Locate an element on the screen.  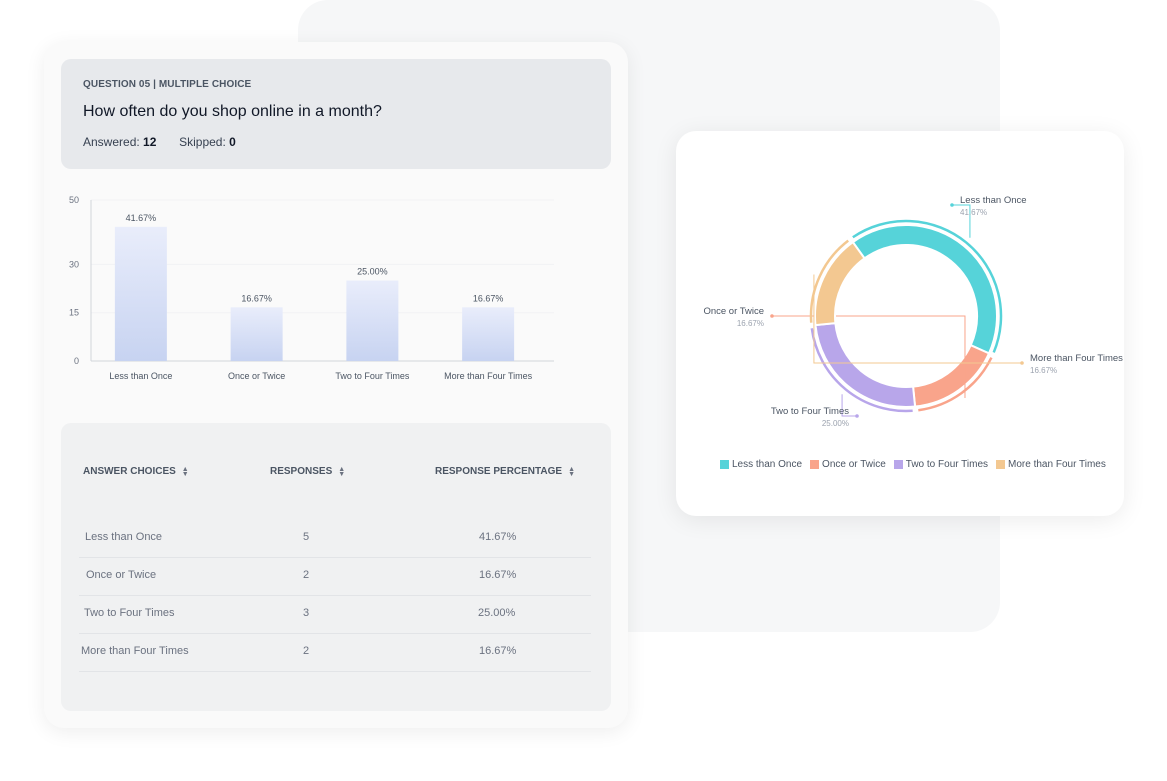
legend-label: More than Four Times is located at coordinates (1057, 464).